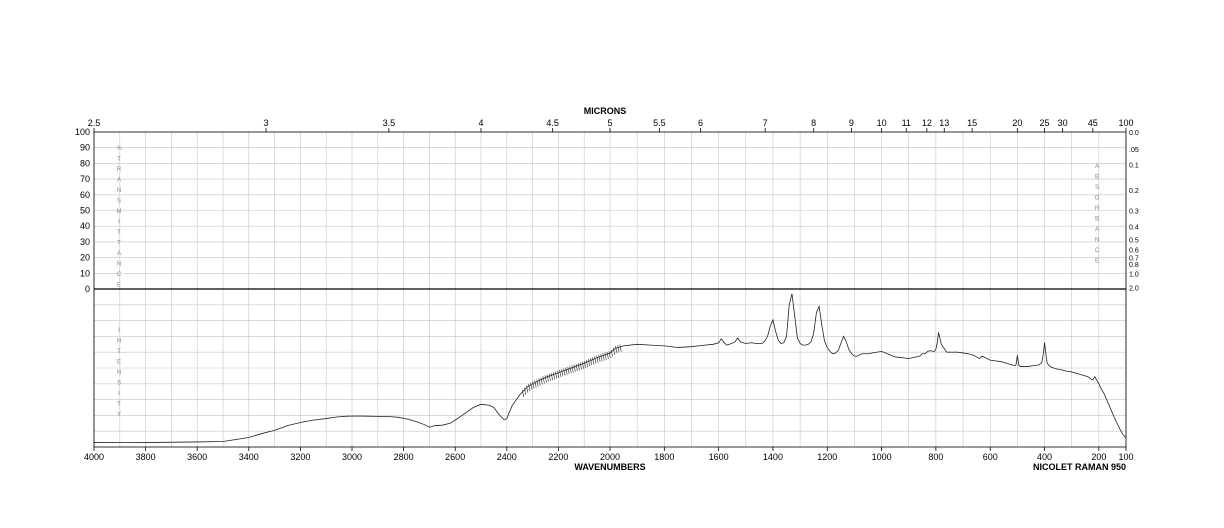 This screenshot has height=528, width=1224. I want to click on right-axis-label-char: S, so click(1097, 188).